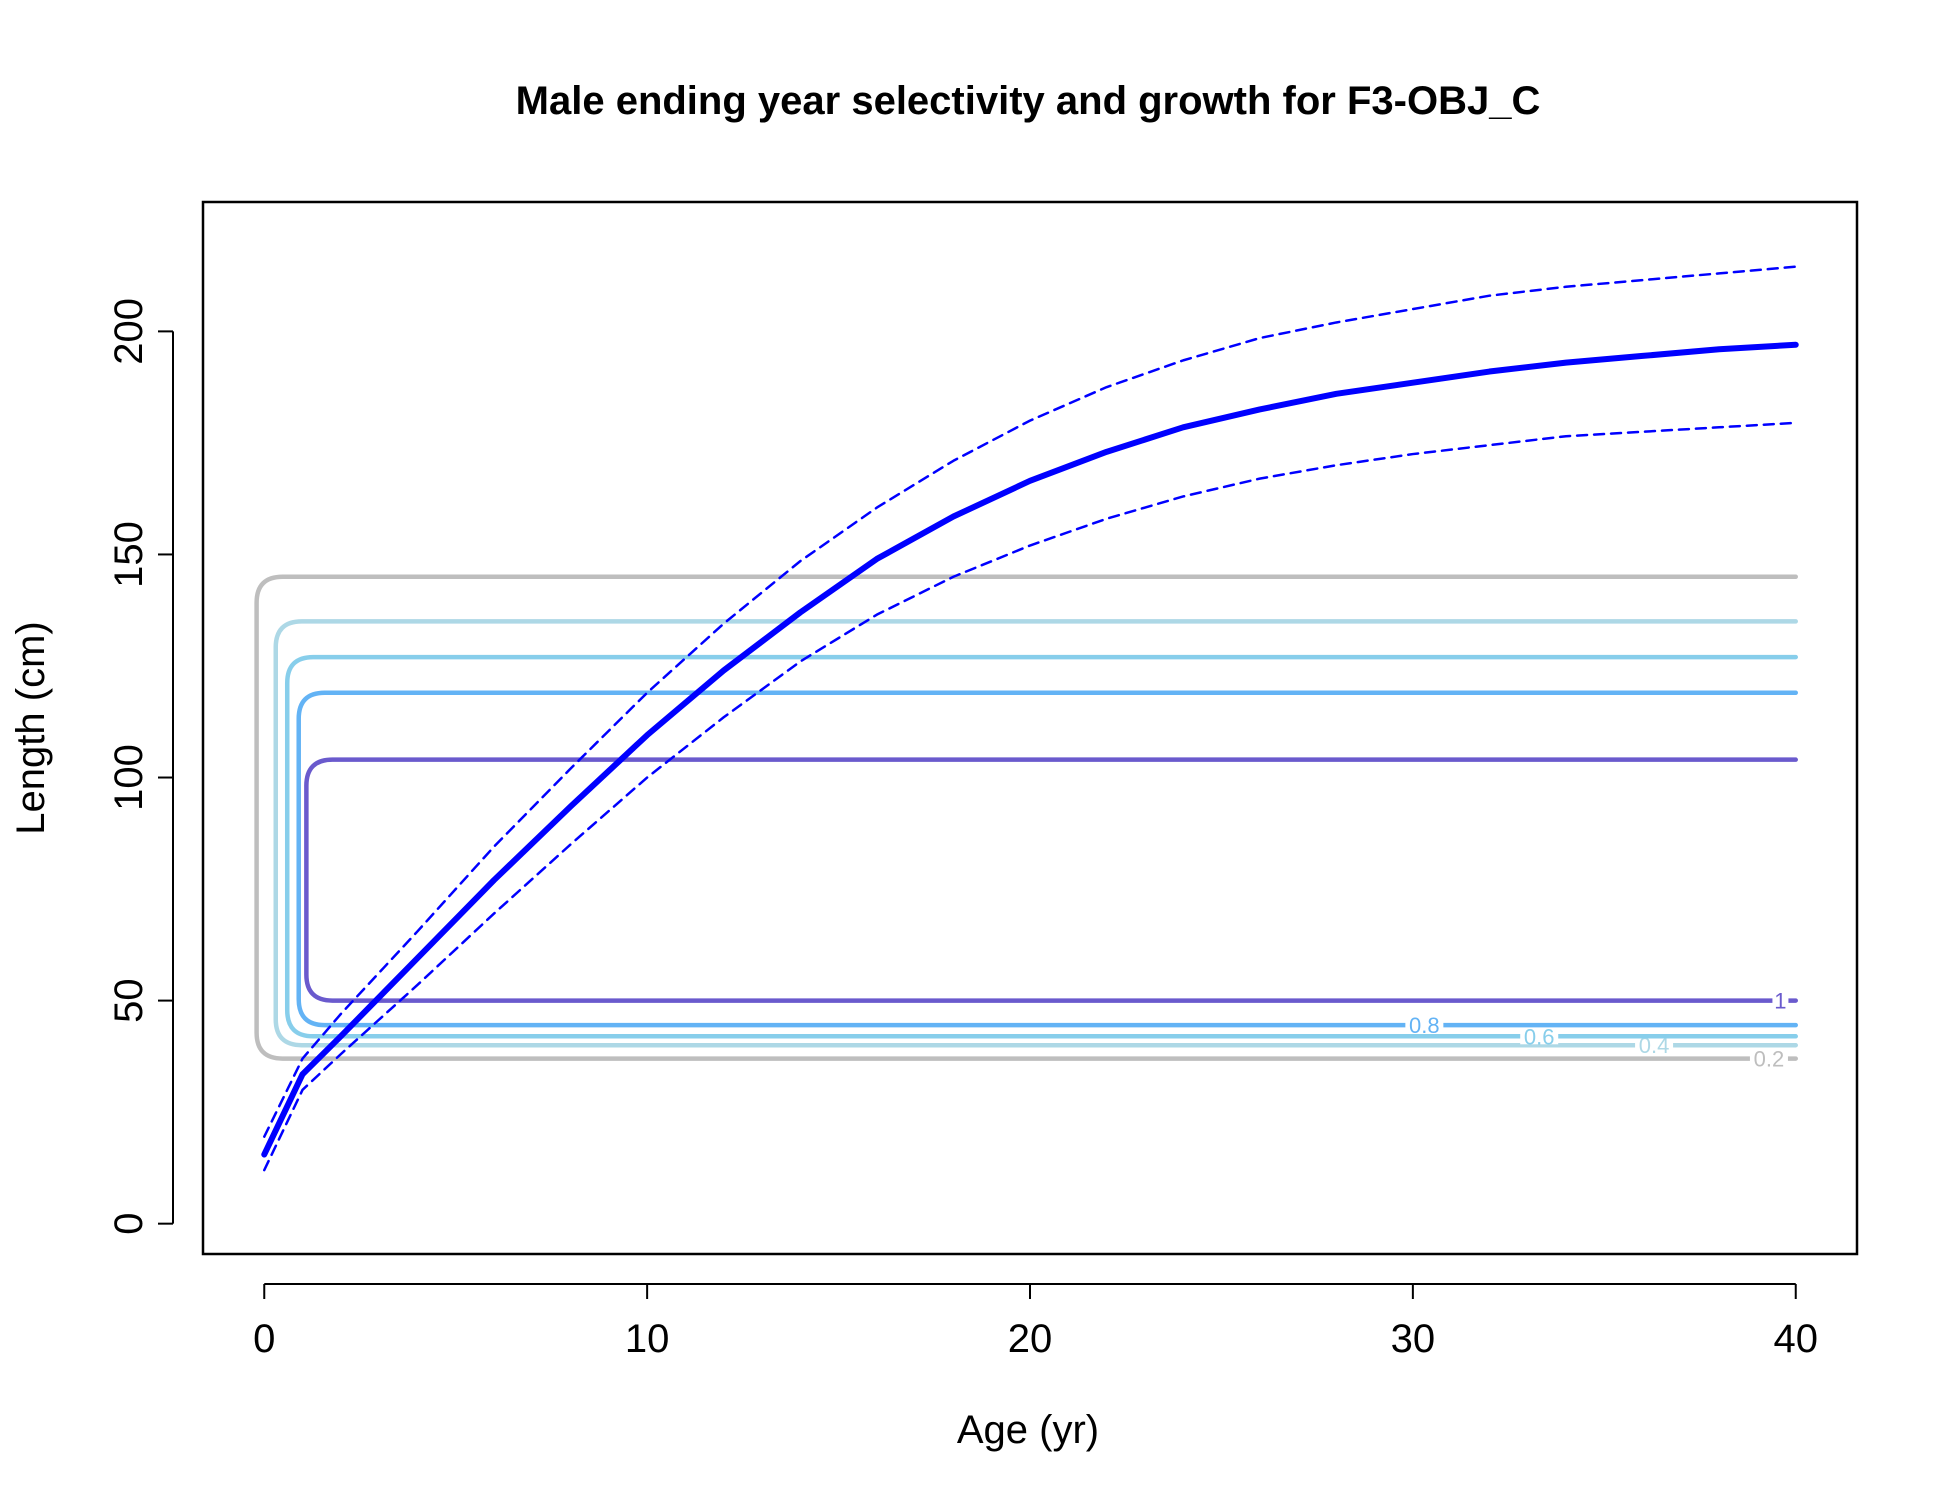 This screenshot has height=1505, width=1950. What do you see at coordinates (647, 1339) in the screenshot?
I see `x-tick-label: 10` at bounding box center [647, 1339].